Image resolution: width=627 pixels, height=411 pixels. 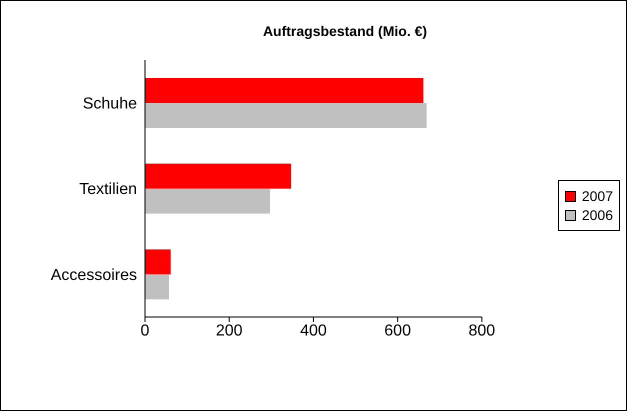 I want to click on x-tick-label: 800, so click(x=482, y=331).